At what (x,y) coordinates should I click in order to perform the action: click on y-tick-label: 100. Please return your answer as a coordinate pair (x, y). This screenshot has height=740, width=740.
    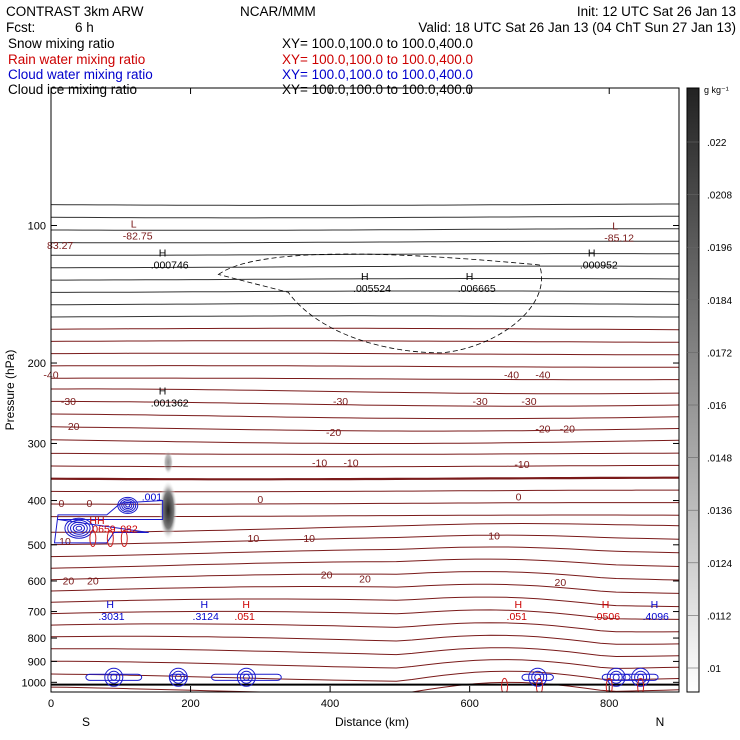
    Looking at the image, I should click on (37, 227).